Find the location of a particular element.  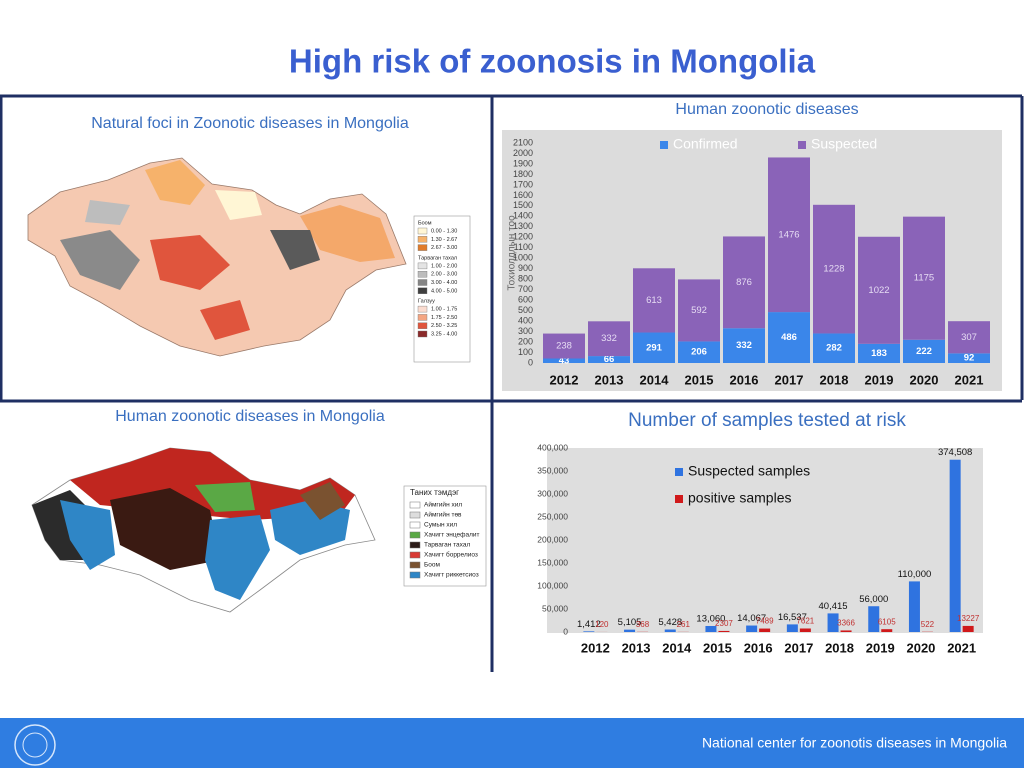

legend-label: Аймгийн төв is located at coordinates (443, 515).